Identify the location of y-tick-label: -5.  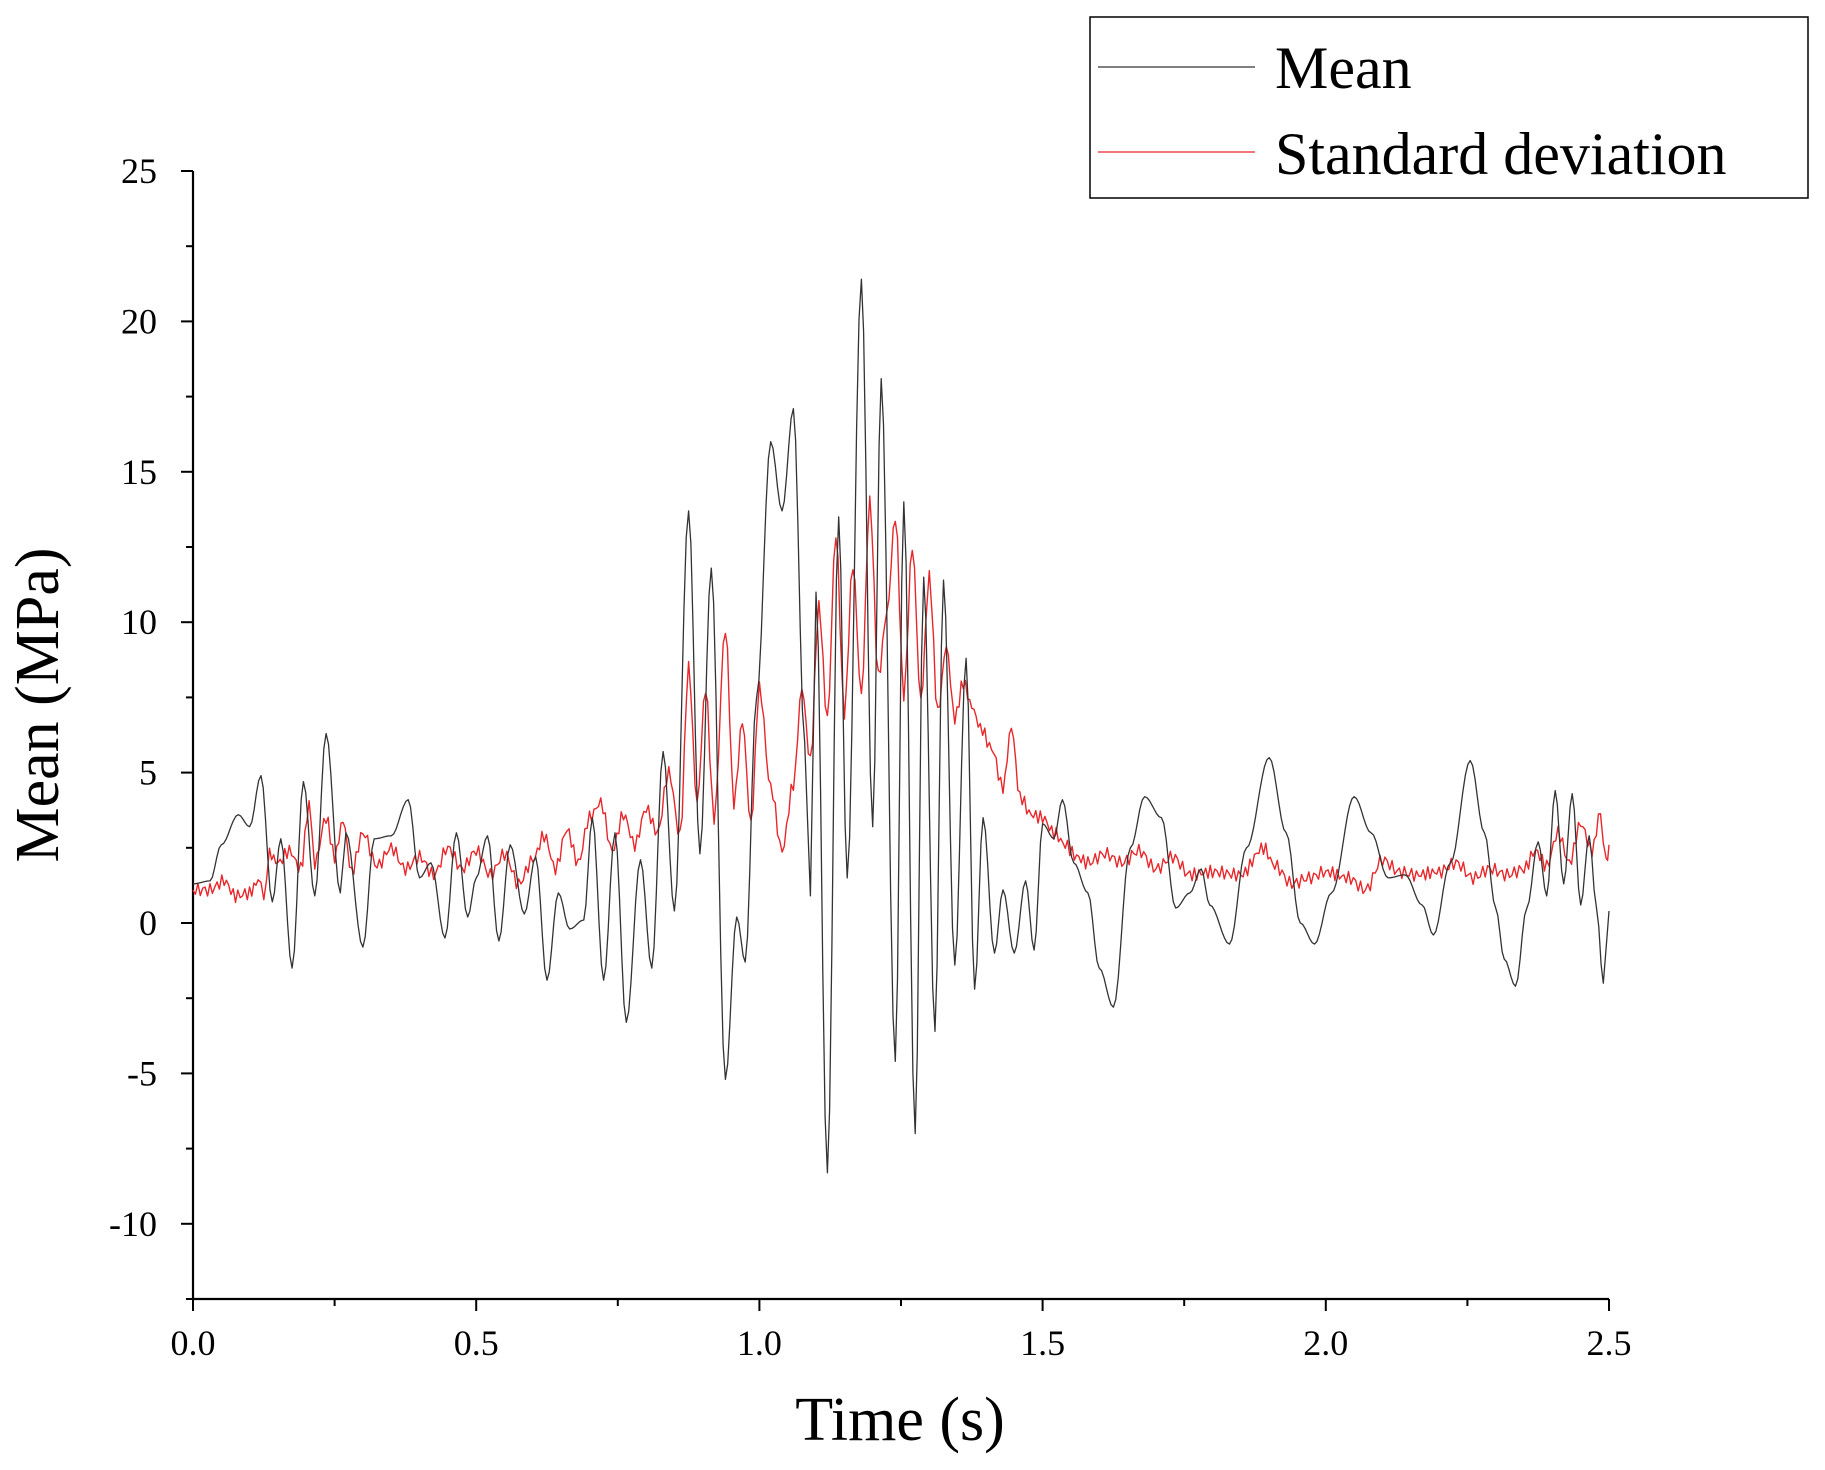
(142, 1073).